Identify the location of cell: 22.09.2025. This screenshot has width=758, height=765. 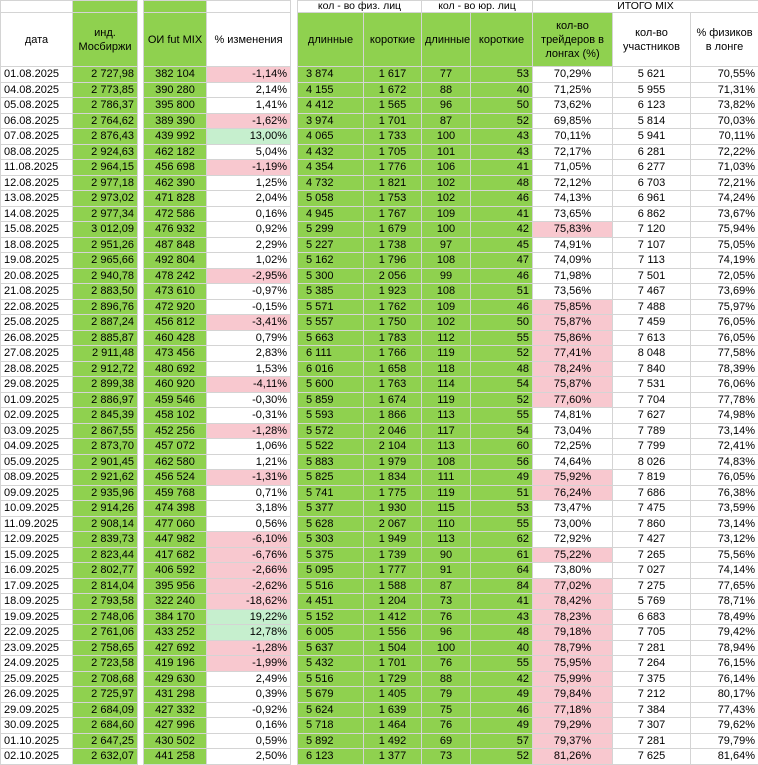
(37, 633).